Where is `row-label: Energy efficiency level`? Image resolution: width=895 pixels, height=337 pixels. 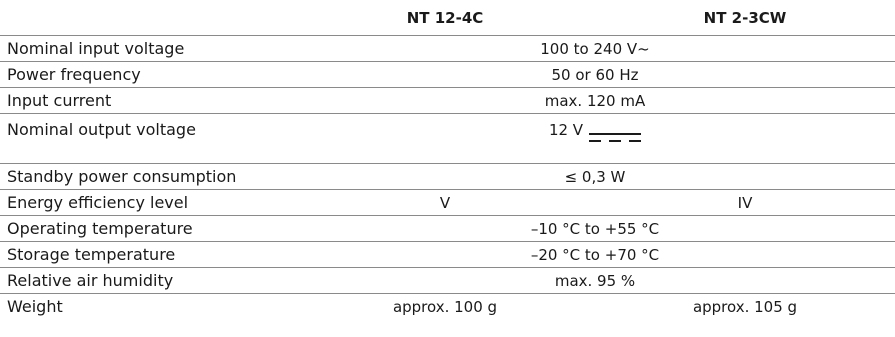 row-label: Energy efficiency level is located at coordinates (98, 202).